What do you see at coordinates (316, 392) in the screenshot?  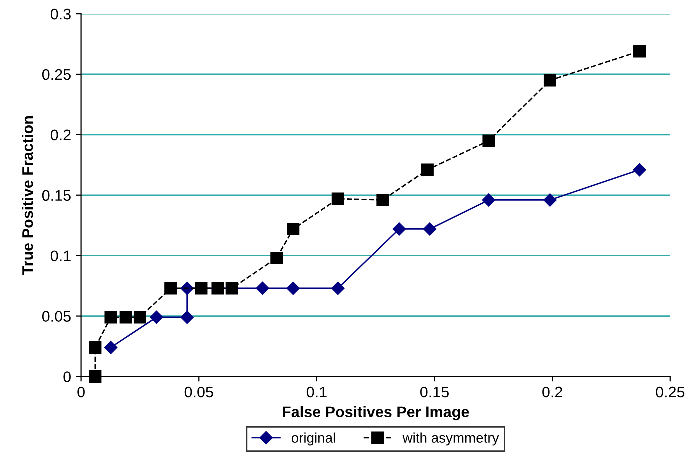 I see `x-tick-label: 0.1` at bounding box center [316, 392].